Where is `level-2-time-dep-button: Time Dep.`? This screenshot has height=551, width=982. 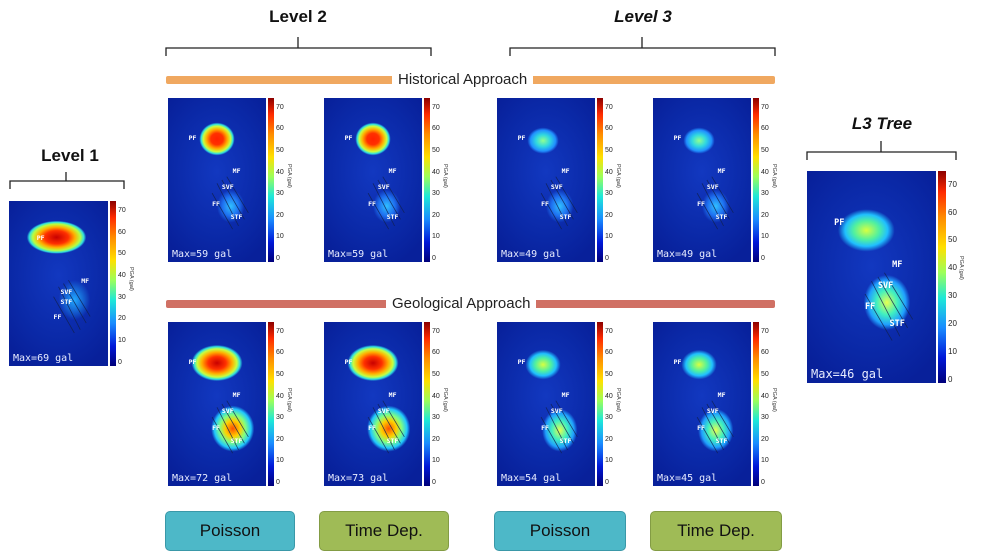
level-2-time-dep-button: Time Dep. is located at coordinates (384, 531).